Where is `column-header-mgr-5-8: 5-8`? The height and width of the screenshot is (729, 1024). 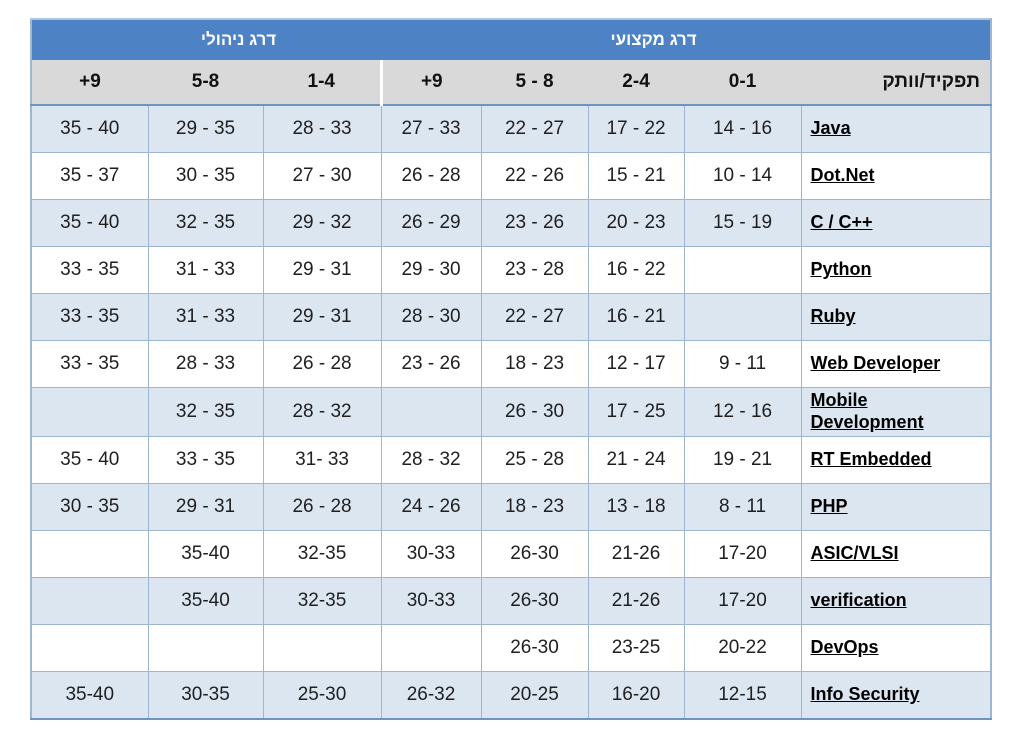
column-header-mgr-5-8: 5-8 is located at coordinates (205, 83).